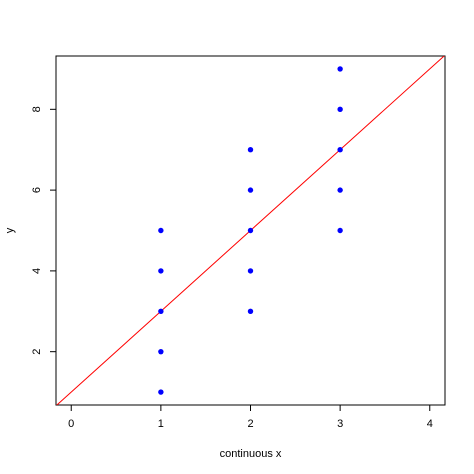  Describe the element at coordinates (251, 454) in the screenshot. I see `x-axis-label: continuous x` at that location.